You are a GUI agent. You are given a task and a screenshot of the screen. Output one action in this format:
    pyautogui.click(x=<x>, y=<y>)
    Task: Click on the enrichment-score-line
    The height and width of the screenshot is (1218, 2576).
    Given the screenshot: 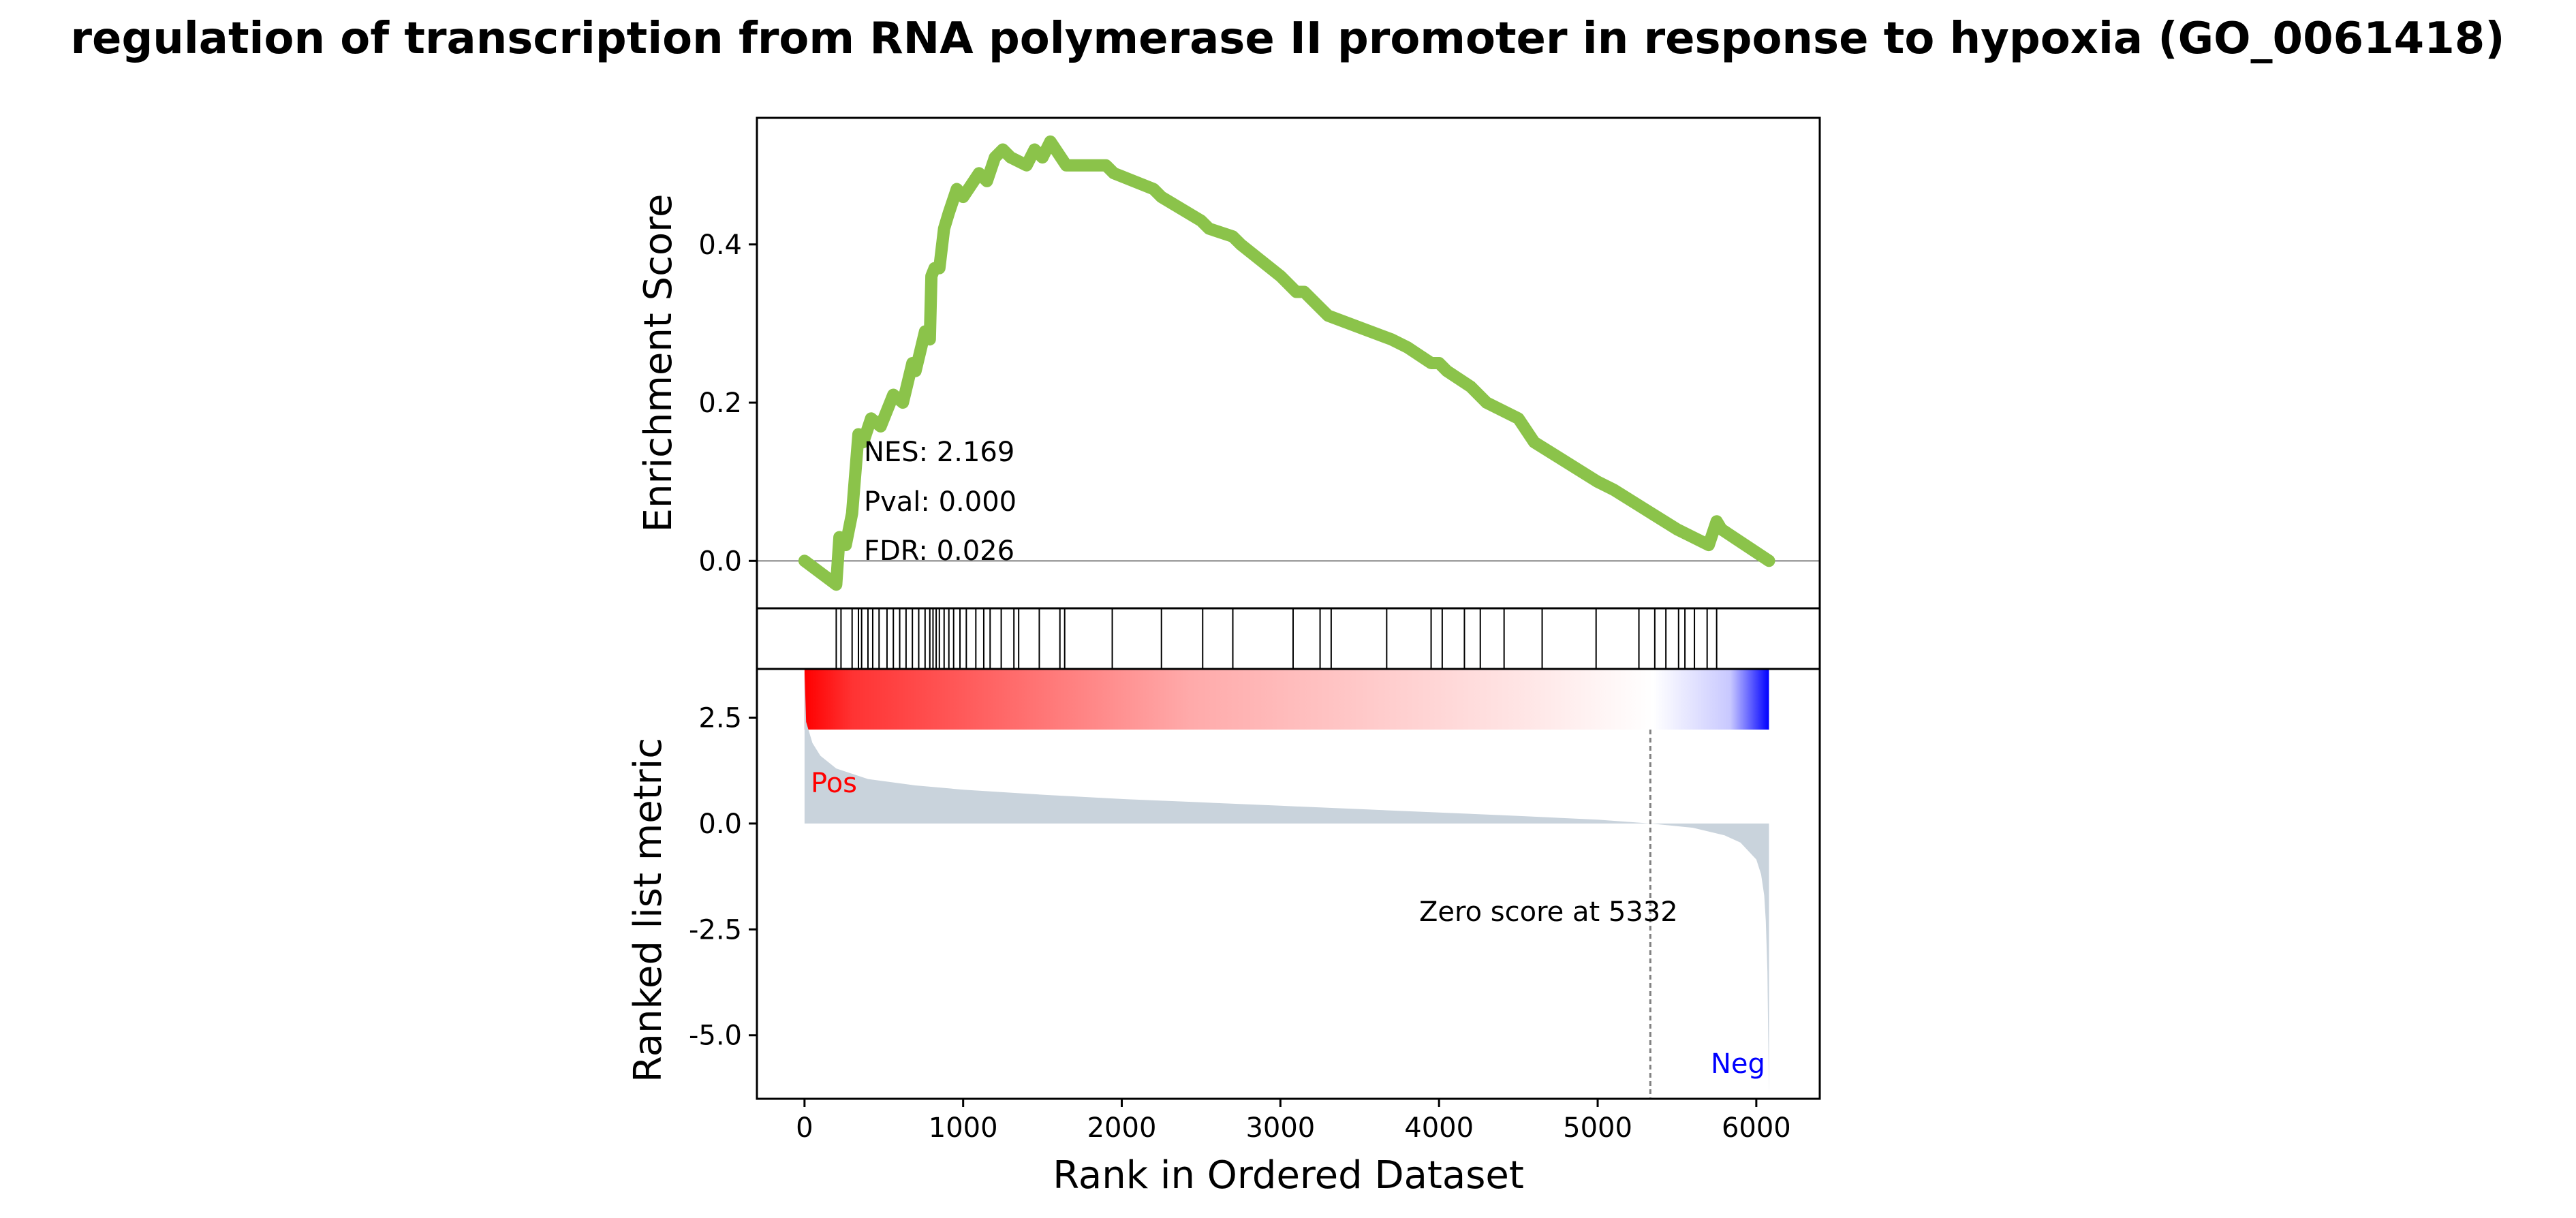 What is the action you would take?
    pyautogui.click(x=1286, y=363)
    